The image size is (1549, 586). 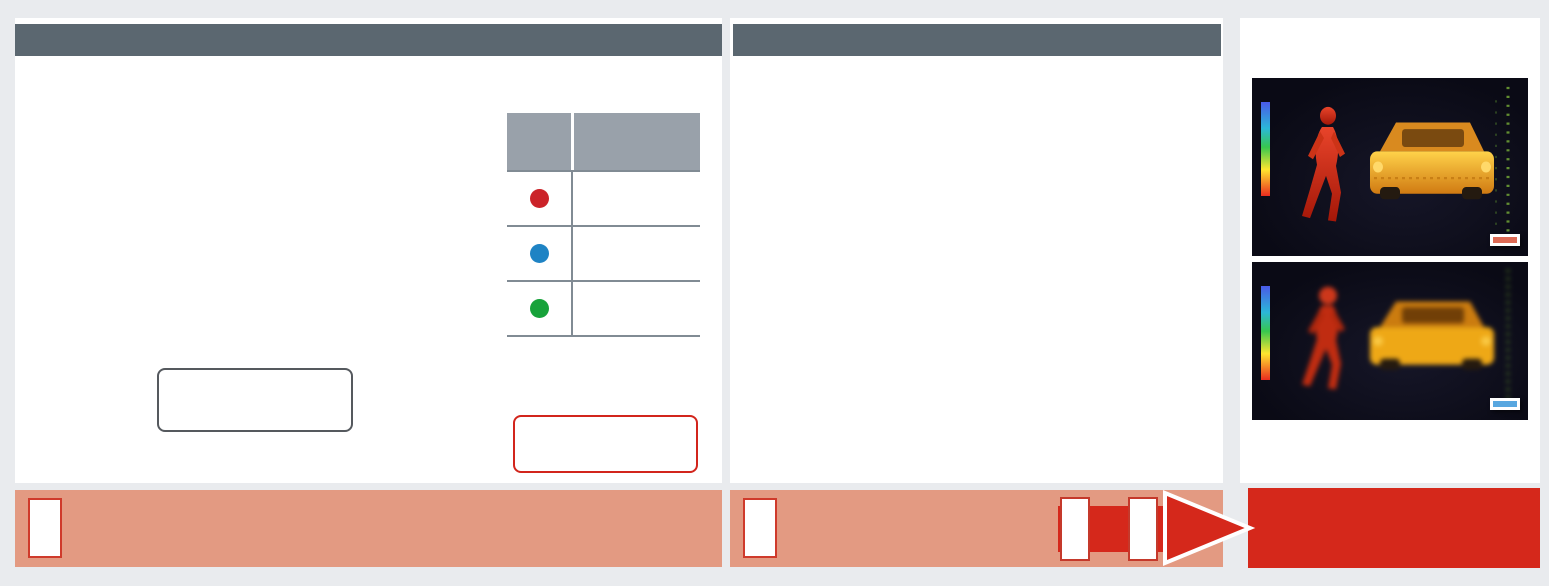 I want to click on lidar-image-rohm, so click(x=1390, y=167).